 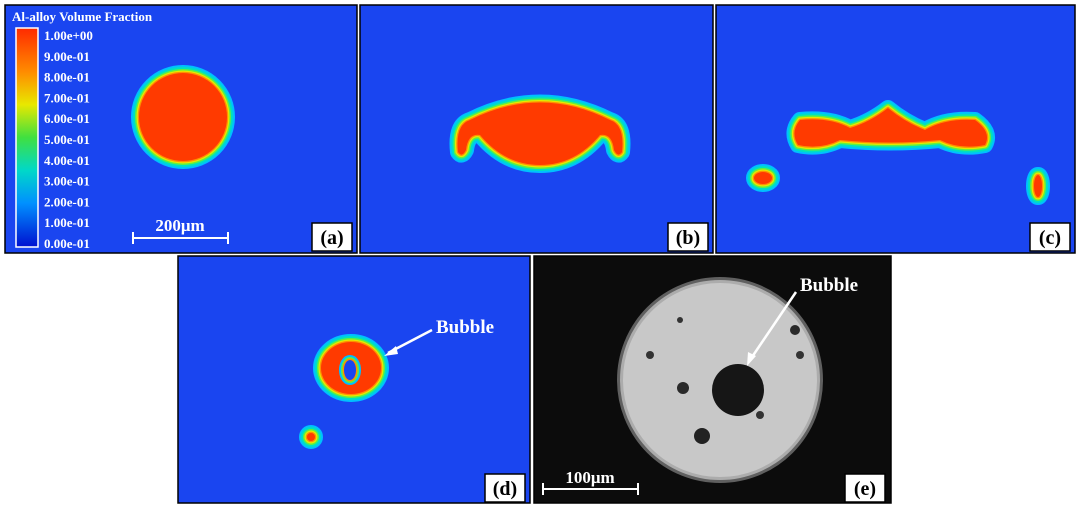 I want to click on colorbar-title: Al-alloy Volume Fraction, so click(x=82, y=16).